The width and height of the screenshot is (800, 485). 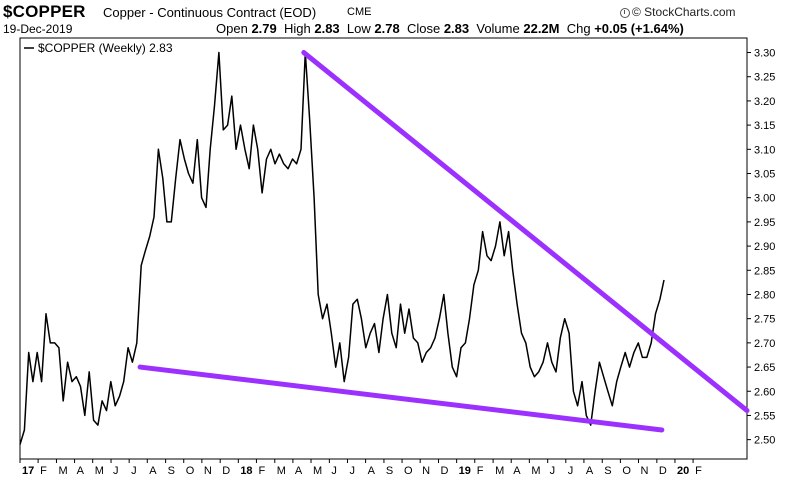 I want to click on y-tick-label: 3.15, so click(x=764, y=126).